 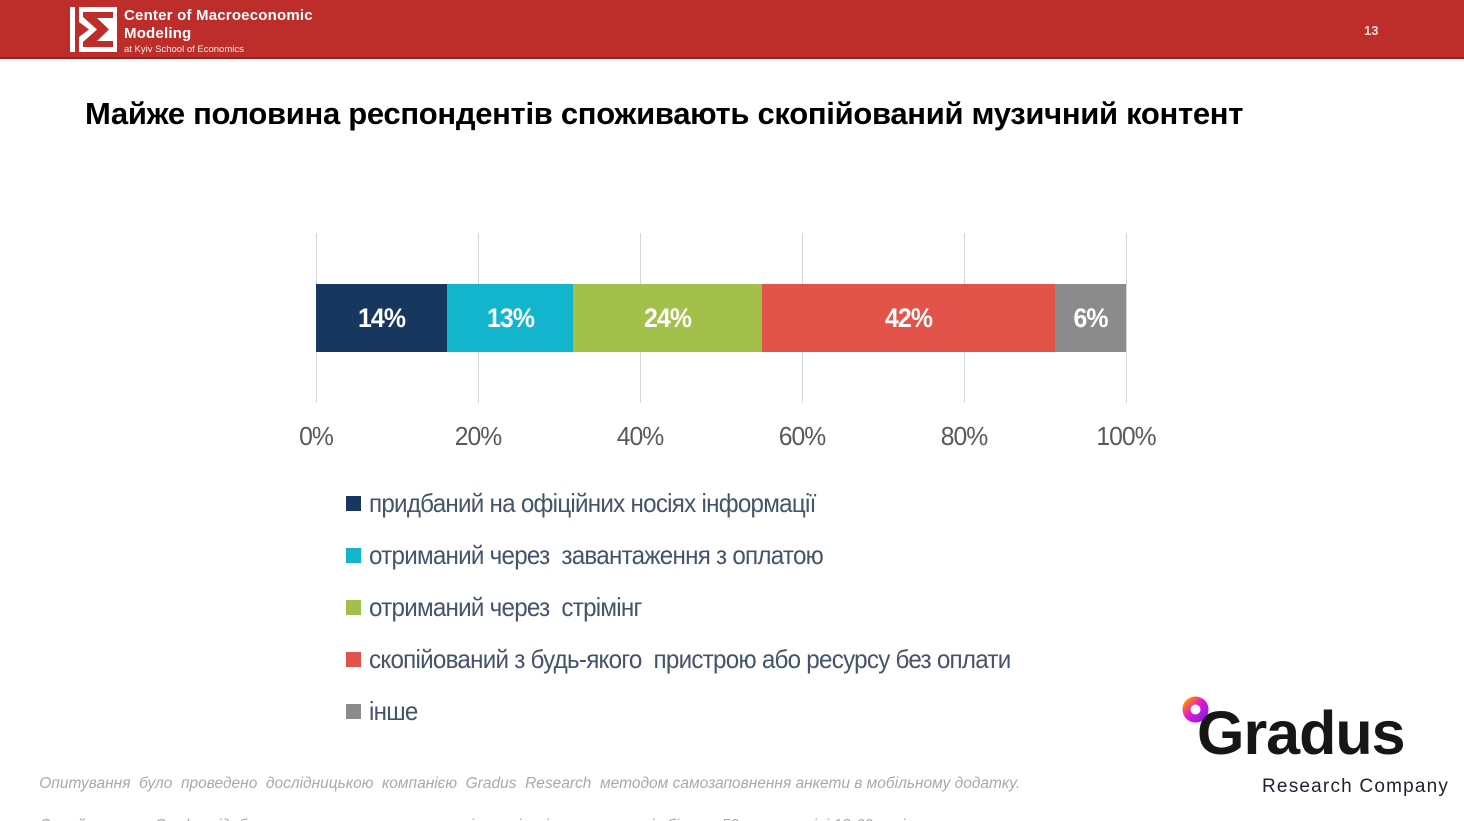 I want to click on legend-item-3: отриманий через стрімінг, so click(x=702, y=606).